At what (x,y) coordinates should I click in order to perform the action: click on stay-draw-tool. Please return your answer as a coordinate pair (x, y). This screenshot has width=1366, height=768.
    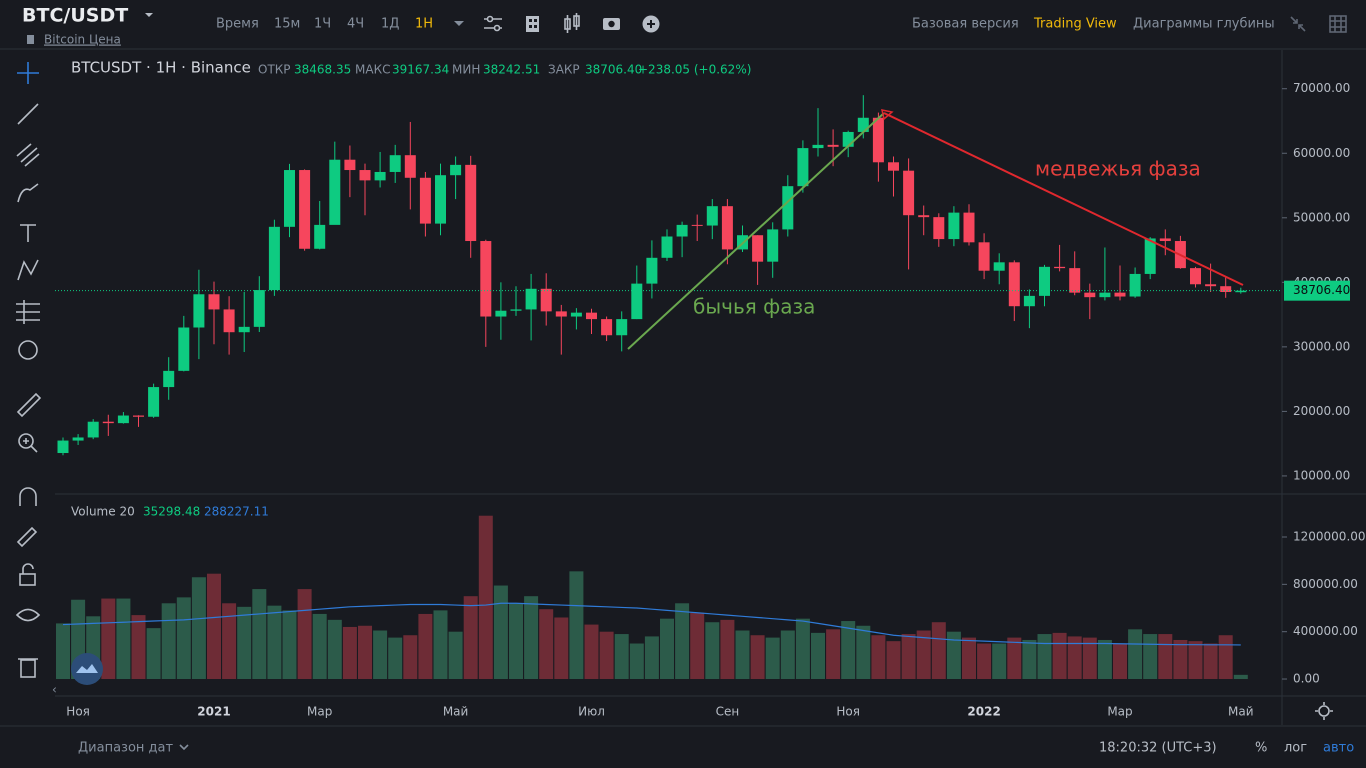
    Looking at the image, I should click on (27, 537).